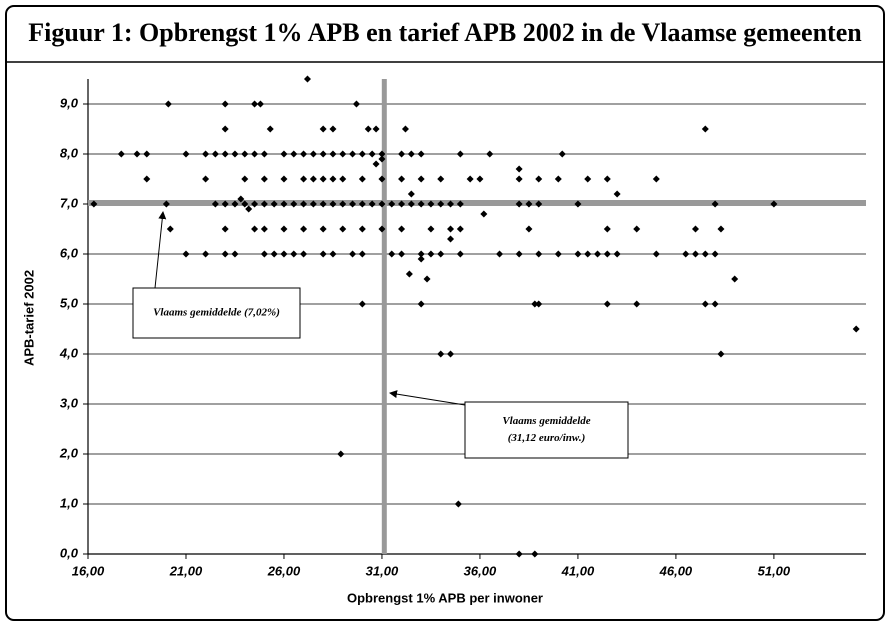 The width and height of the screenshot is (891, 631). I want to click on x-tick-label: 31,00, so click(382, 570).